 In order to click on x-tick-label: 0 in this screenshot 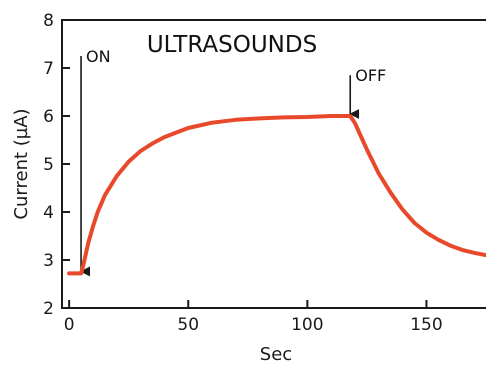, I will do `click(69, 325)`.